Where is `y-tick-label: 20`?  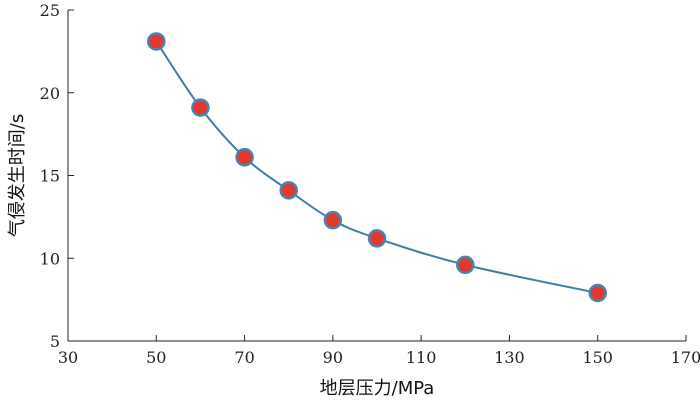
y-tick-label: 20 is located at coordinates (50, 93).